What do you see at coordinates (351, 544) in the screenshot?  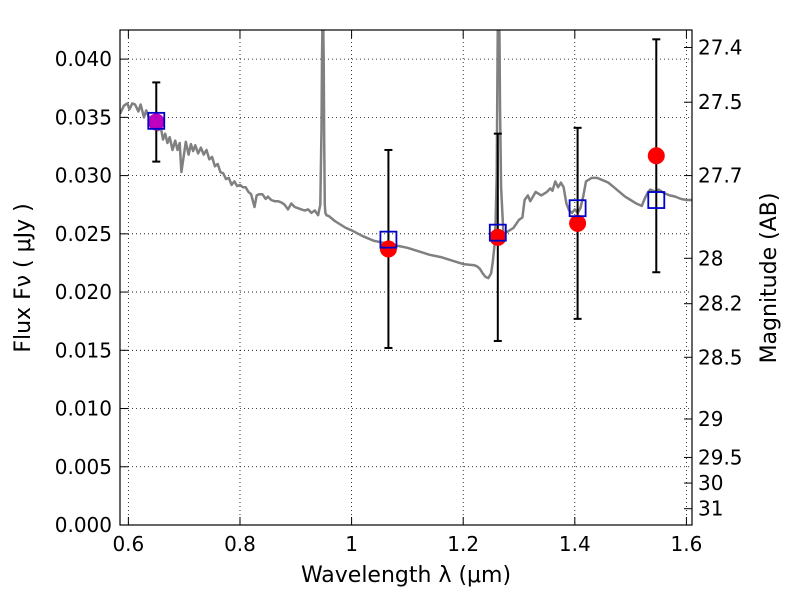 I see `x-tick-label: 1` at bounding box center [351, 544].